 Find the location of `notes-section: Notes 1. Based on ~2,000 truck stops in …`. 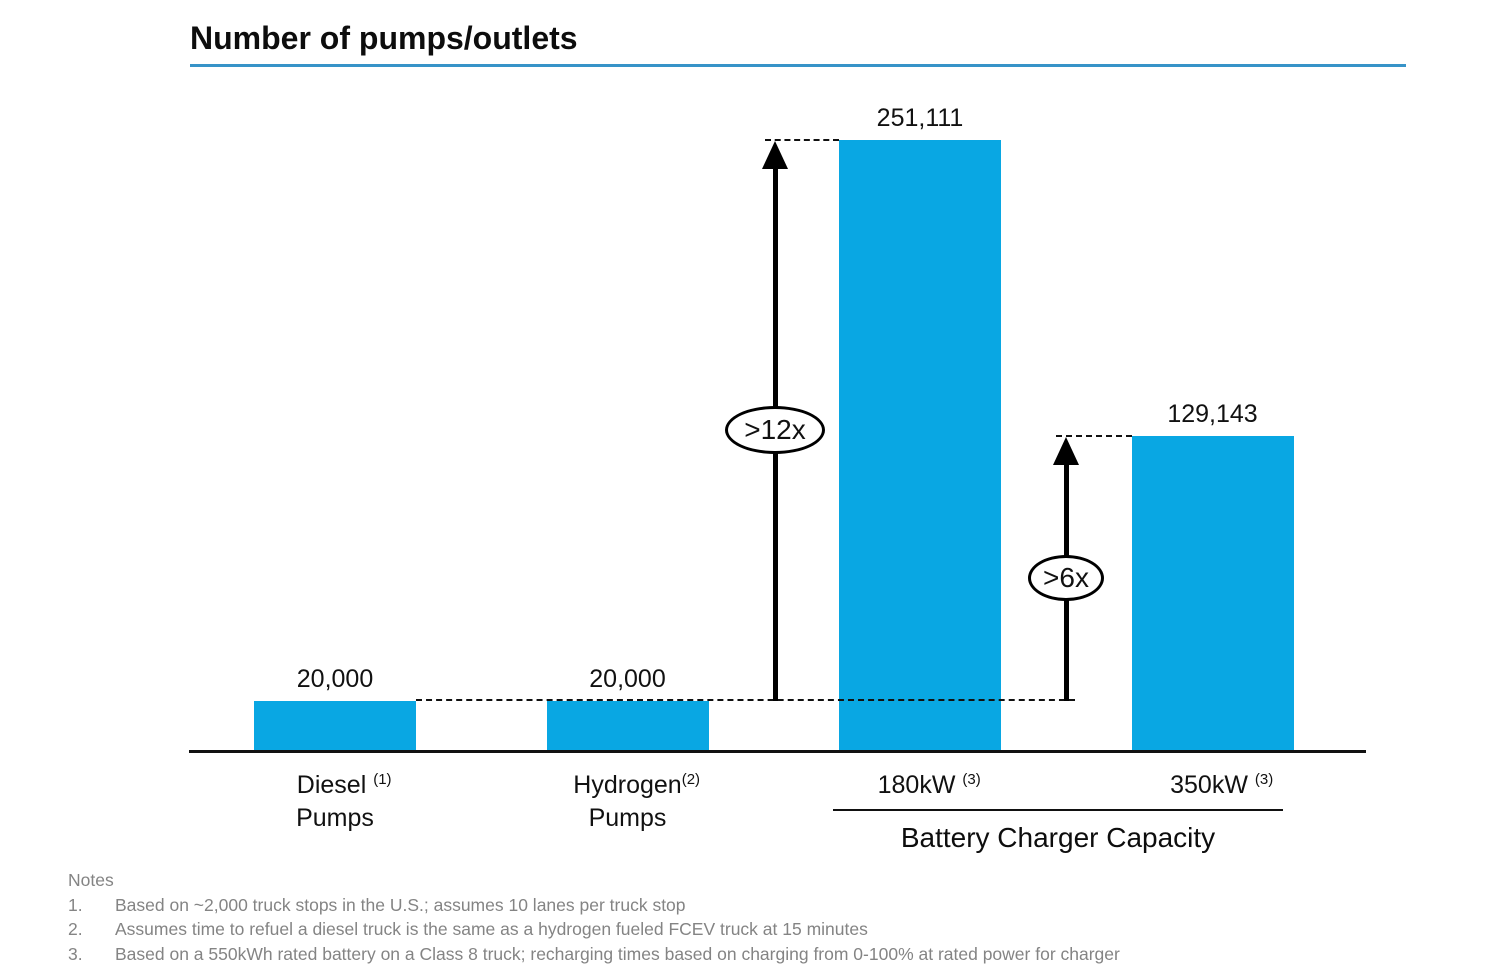

notes-section: Notes 1. Based on ~2,000 truck stops in … is located at coordinates (594, 917).